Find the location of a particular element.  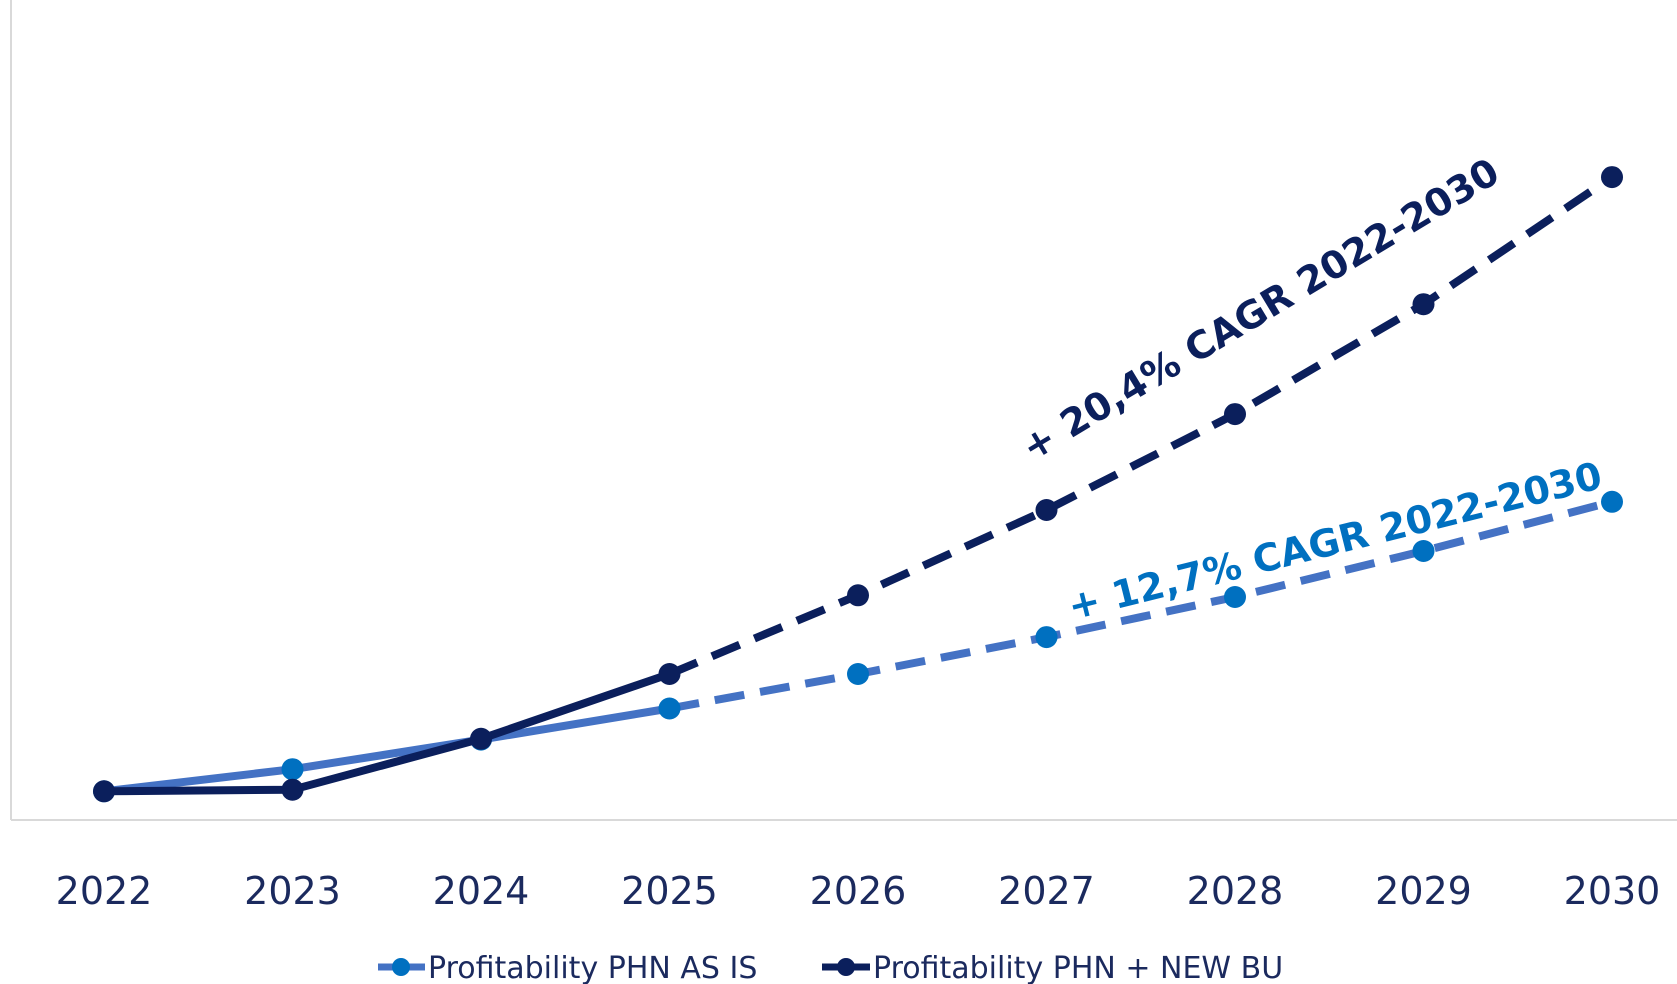

x-tick-label: 2023 is located at coordinates (292, 891).